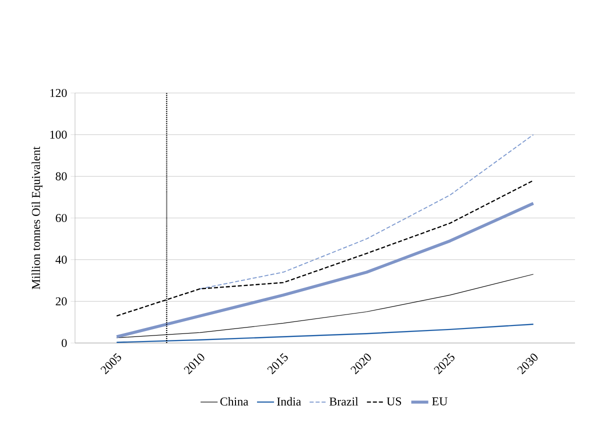 This screenshot has width=606, height=428. I want to click on y-tick-label: 0, so click(64, 343).